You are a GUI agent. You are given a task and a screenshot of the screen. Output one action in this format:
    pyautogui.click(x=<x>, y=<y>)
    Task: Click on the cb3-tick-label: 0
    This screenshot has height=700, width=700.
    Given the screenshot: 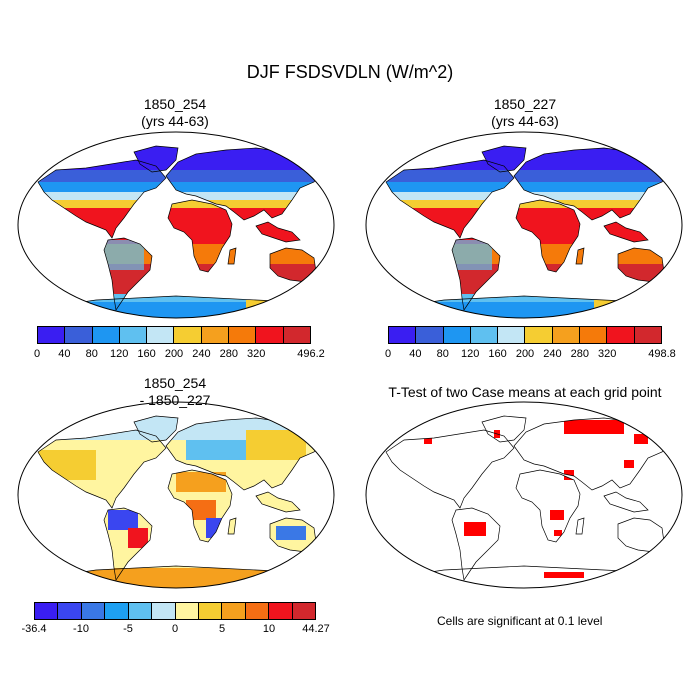 What is the action you would take?
    pyautogui.click(x=175, y=629)
    